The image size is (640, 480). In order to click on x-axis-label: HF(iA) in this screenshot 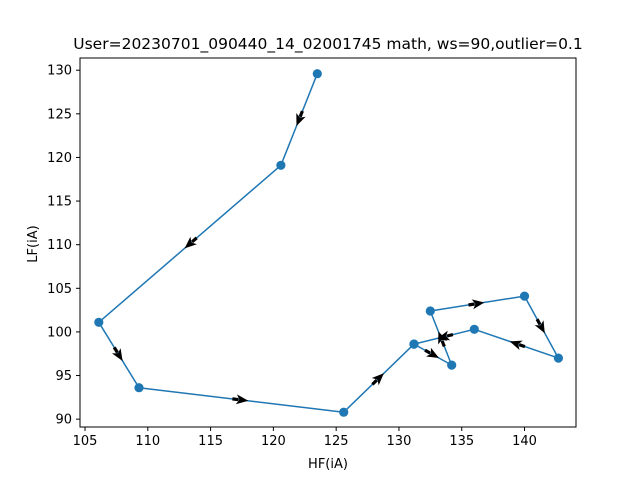, I will do `click(328, 464)`.